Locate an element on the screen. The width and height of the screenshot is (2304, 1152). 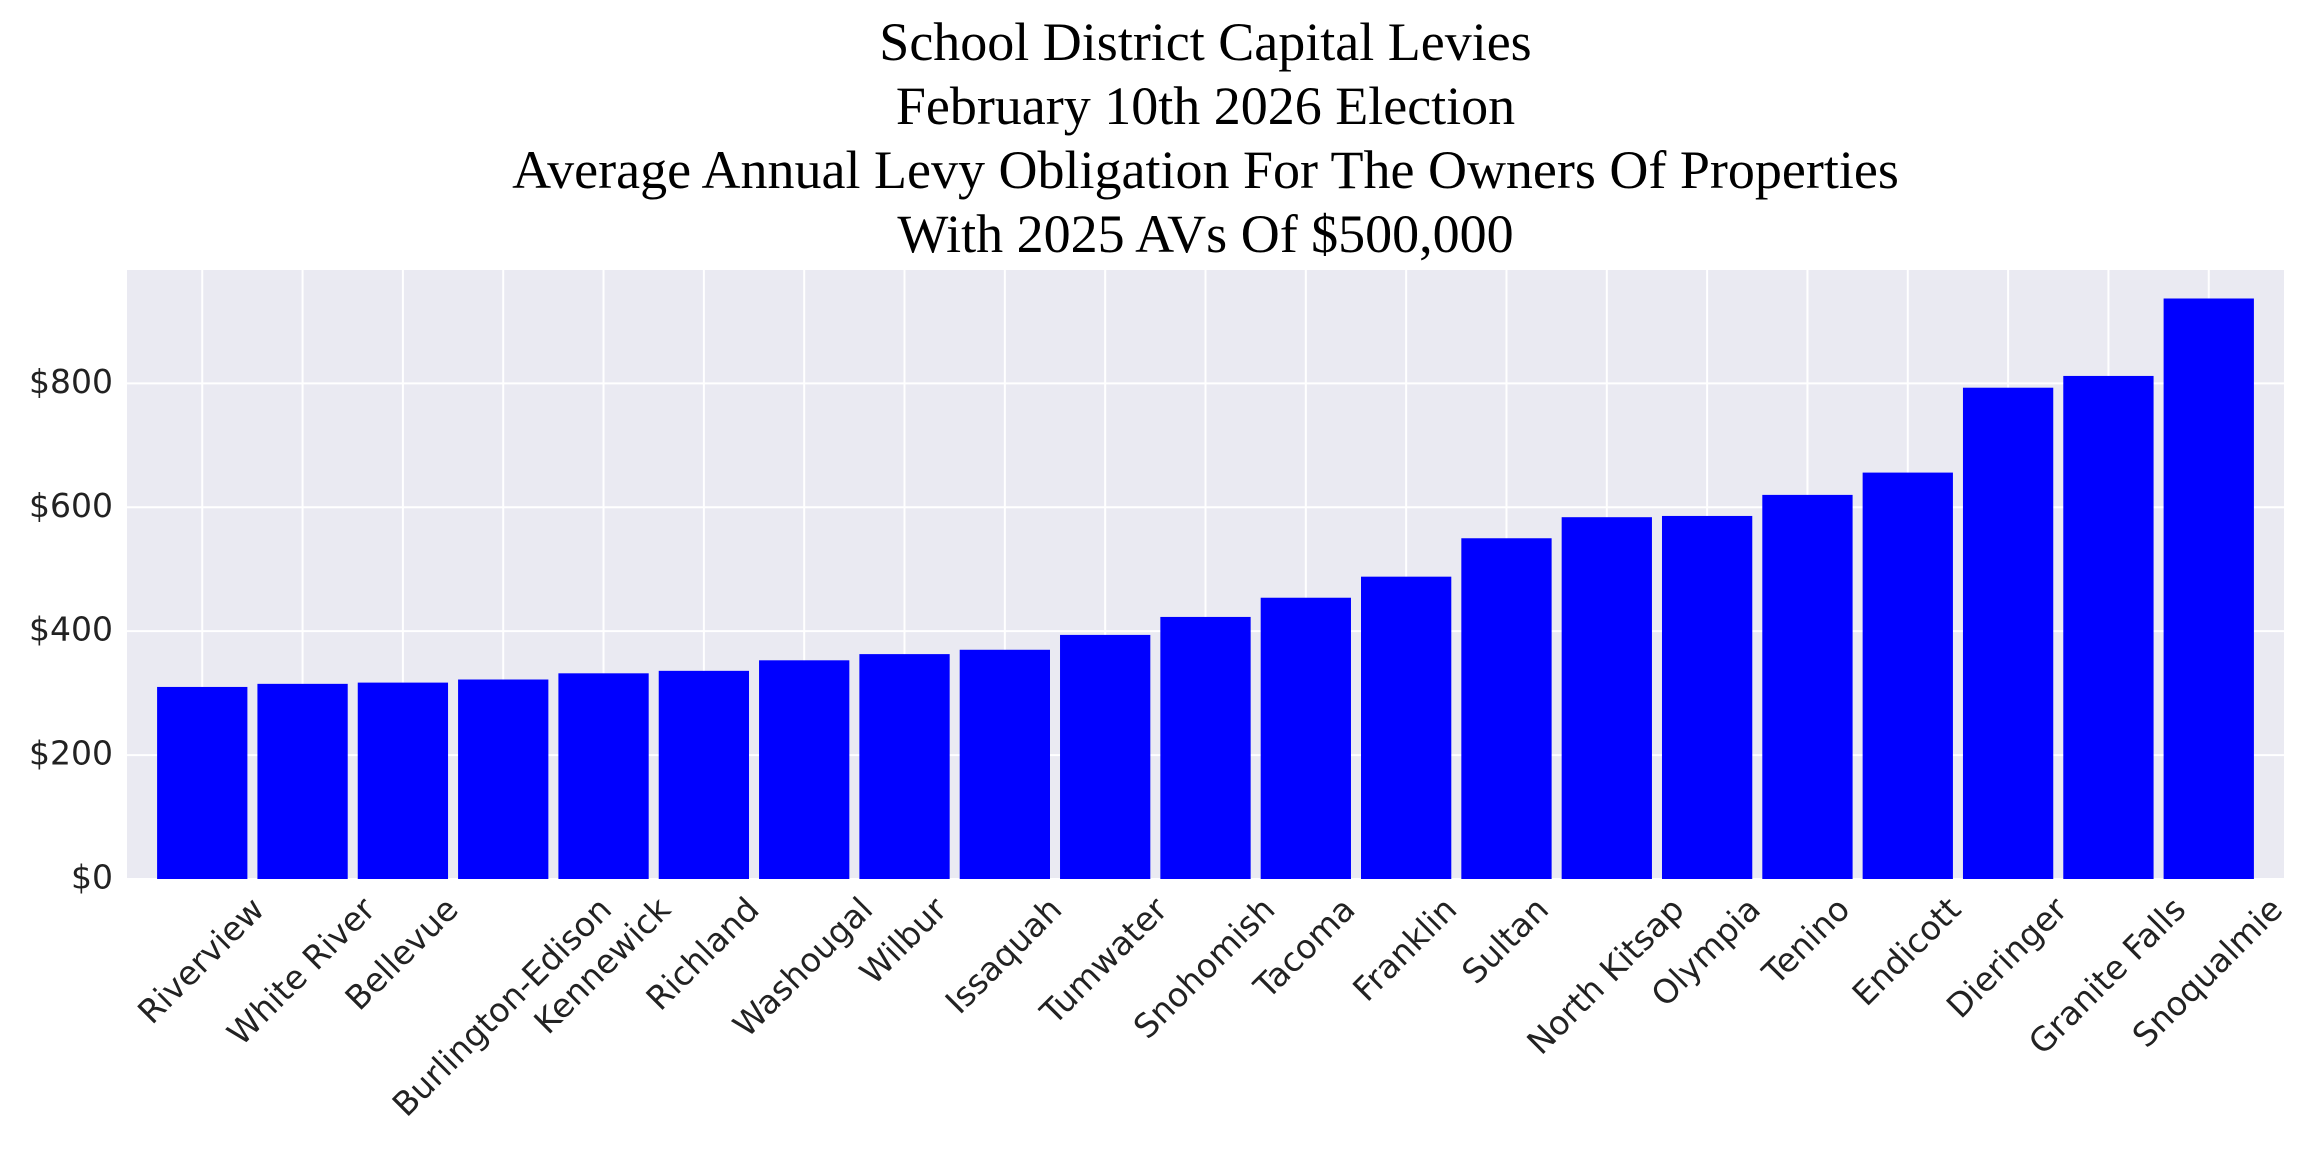
y-tick-label: $800 is located at coordinates (71, 381).